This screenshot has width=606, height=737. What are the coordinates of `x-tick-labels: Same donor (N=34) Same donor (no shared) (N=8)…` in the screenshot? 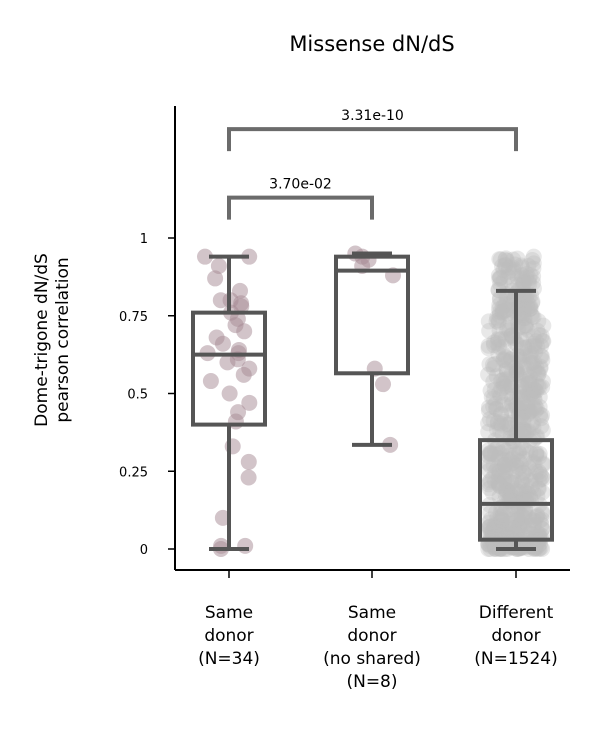 It's located at (378, 647).